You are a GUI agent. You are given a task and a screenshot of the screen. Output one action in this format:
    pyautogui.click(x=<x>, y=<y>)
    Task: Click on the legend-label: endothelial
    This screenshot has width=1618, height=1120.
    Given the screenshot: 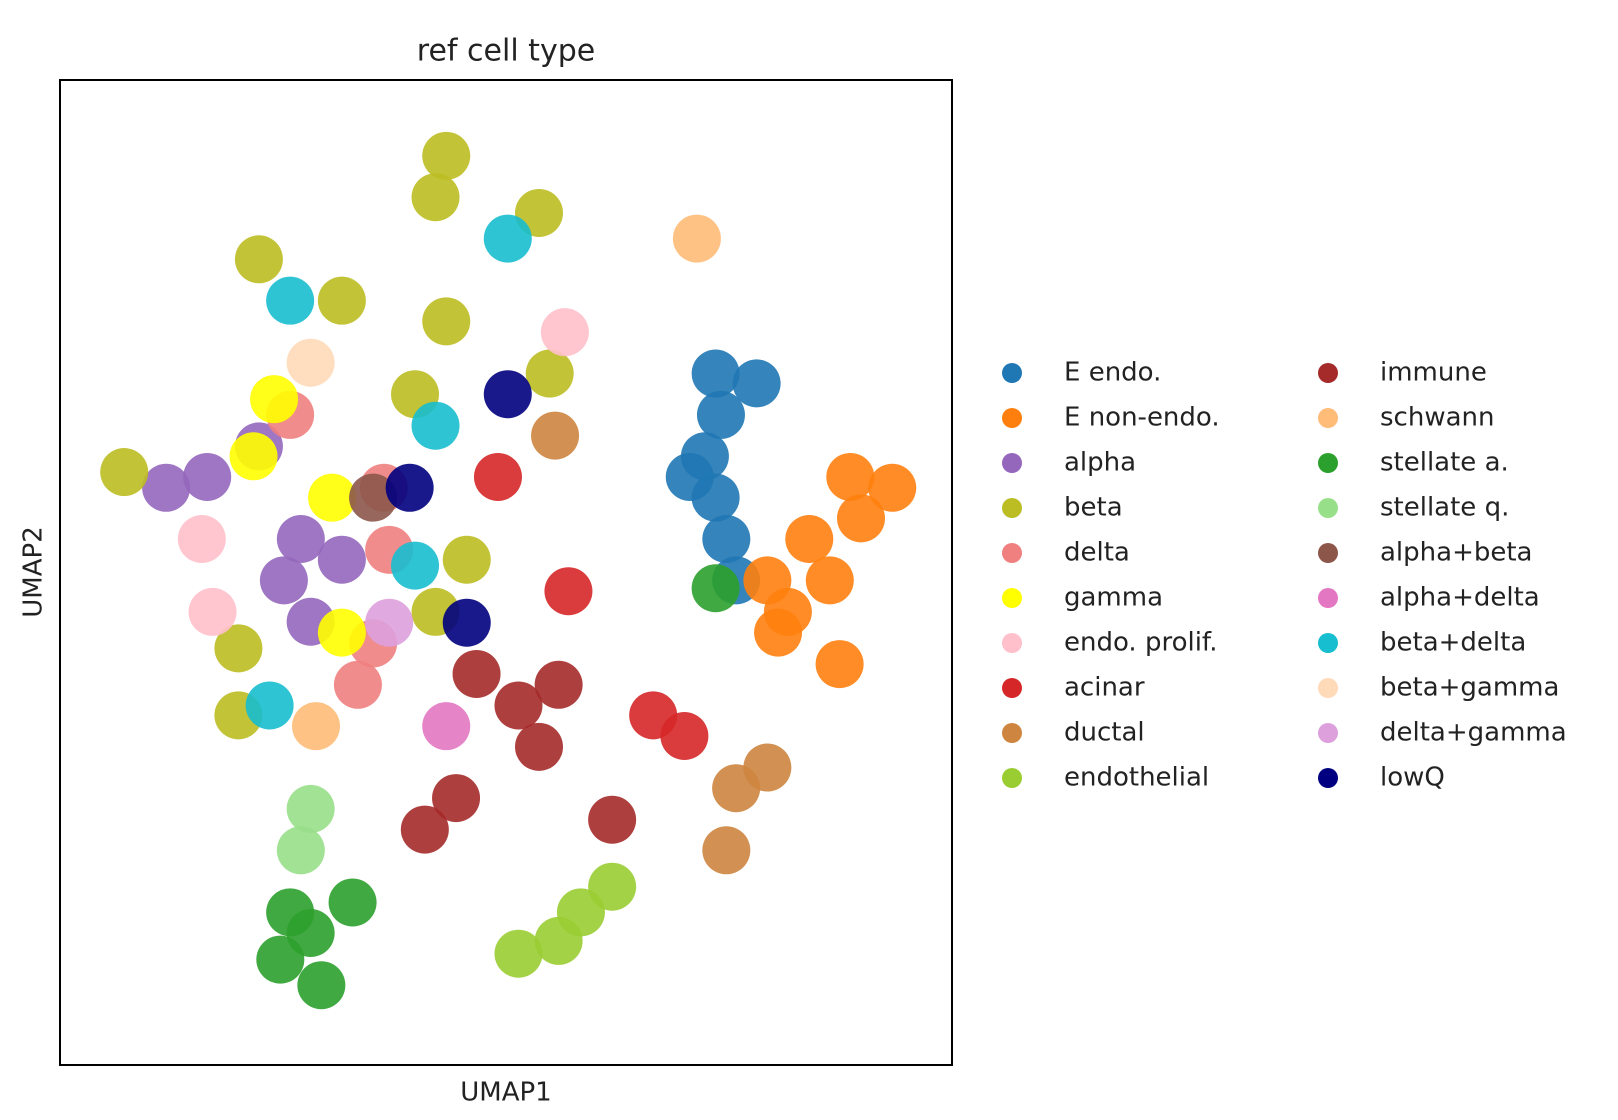 What is the action you would take?
    pyautogui.click(x=1136, y=778)
    